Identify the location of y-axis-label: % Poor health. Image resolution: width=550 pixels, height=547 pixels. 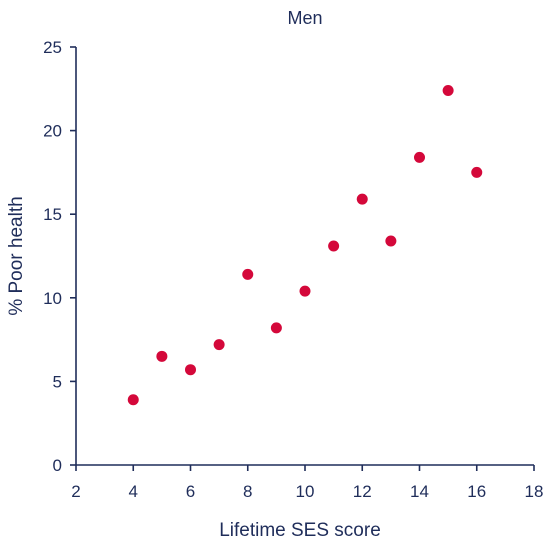
(16, 255).